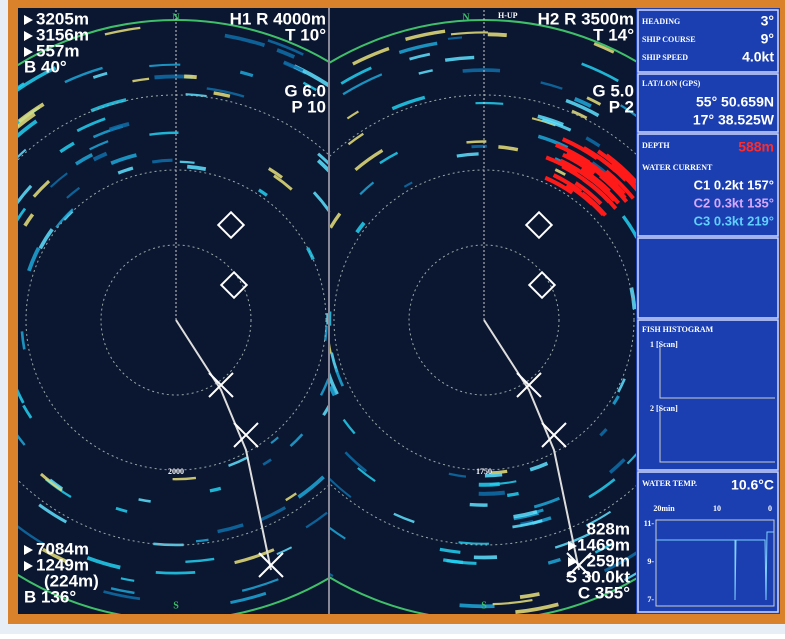 This screenshot has height=639, width=785. Describe the element at coordinates (665, 57) in the screenshot. I see `label: SHIP SPEED` at that location.